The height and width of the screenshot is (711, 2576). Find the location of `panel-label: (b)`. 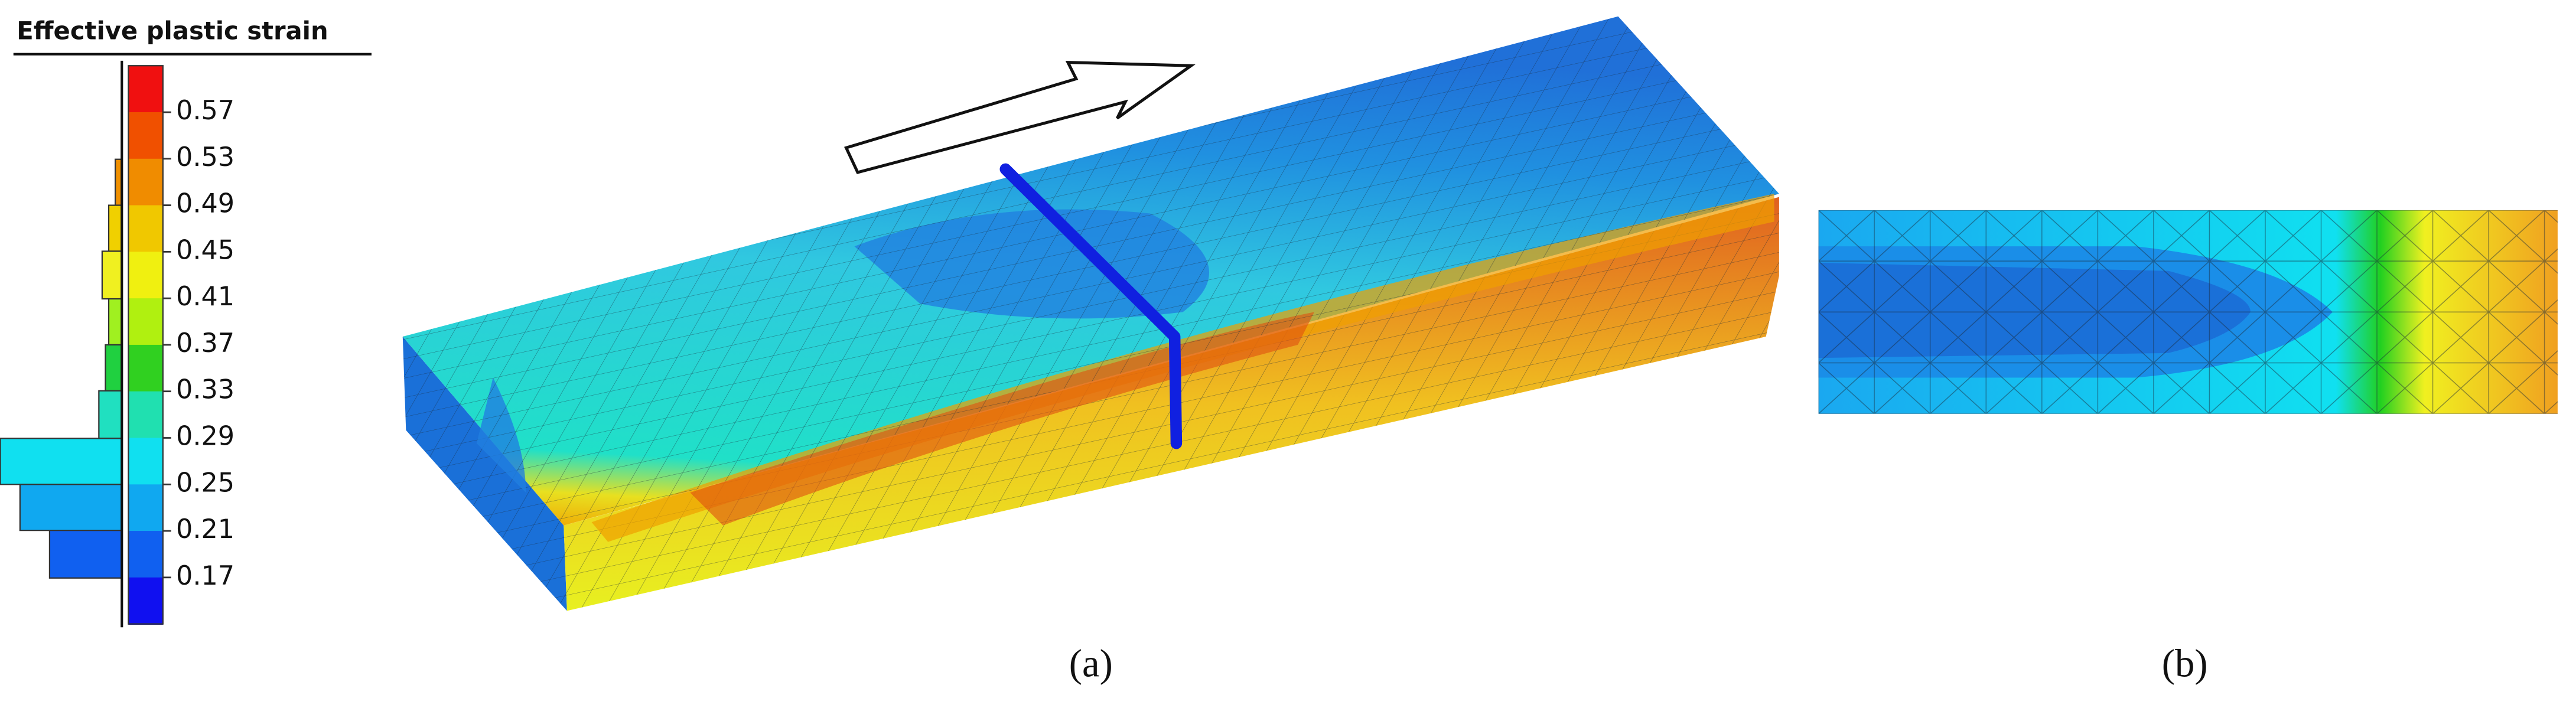

panel-label: (b) is located at coordinates (2185, 664).